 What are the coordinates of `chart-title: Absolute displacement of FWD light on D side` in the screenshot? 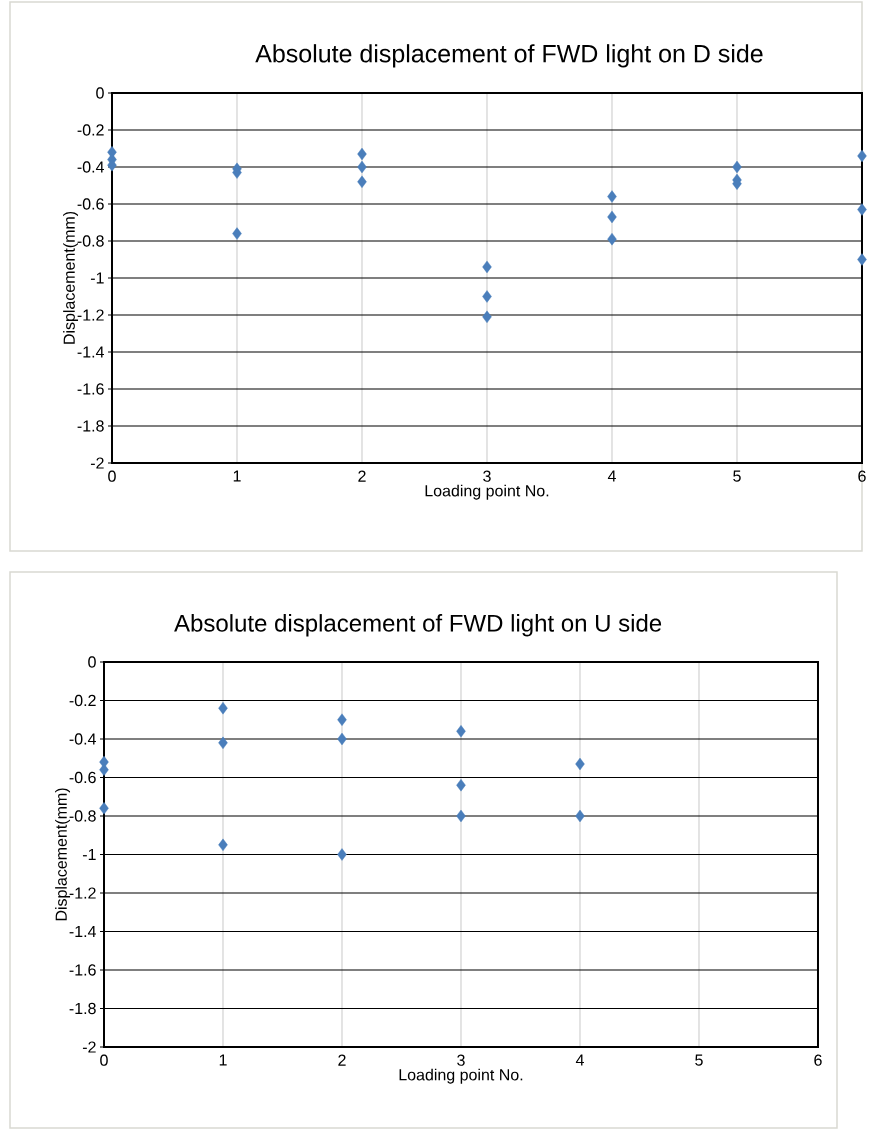 It's located at (509, 56).